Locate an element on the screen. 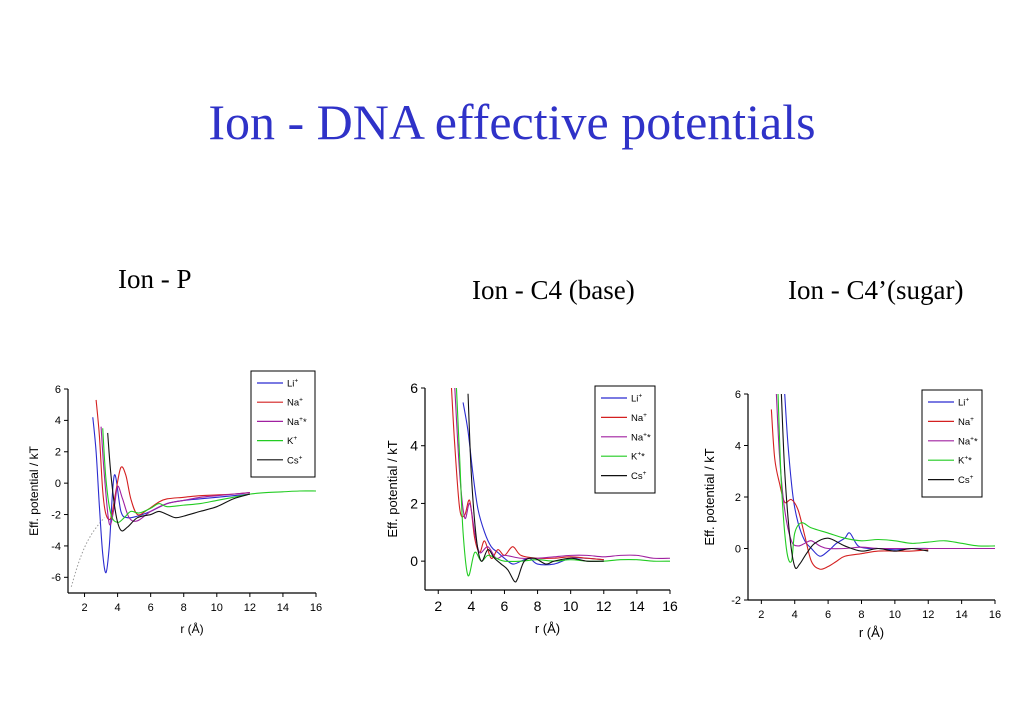  chart-title-ion-c4-base: Ion - C4 (base) is located at coordinates (553, 290).